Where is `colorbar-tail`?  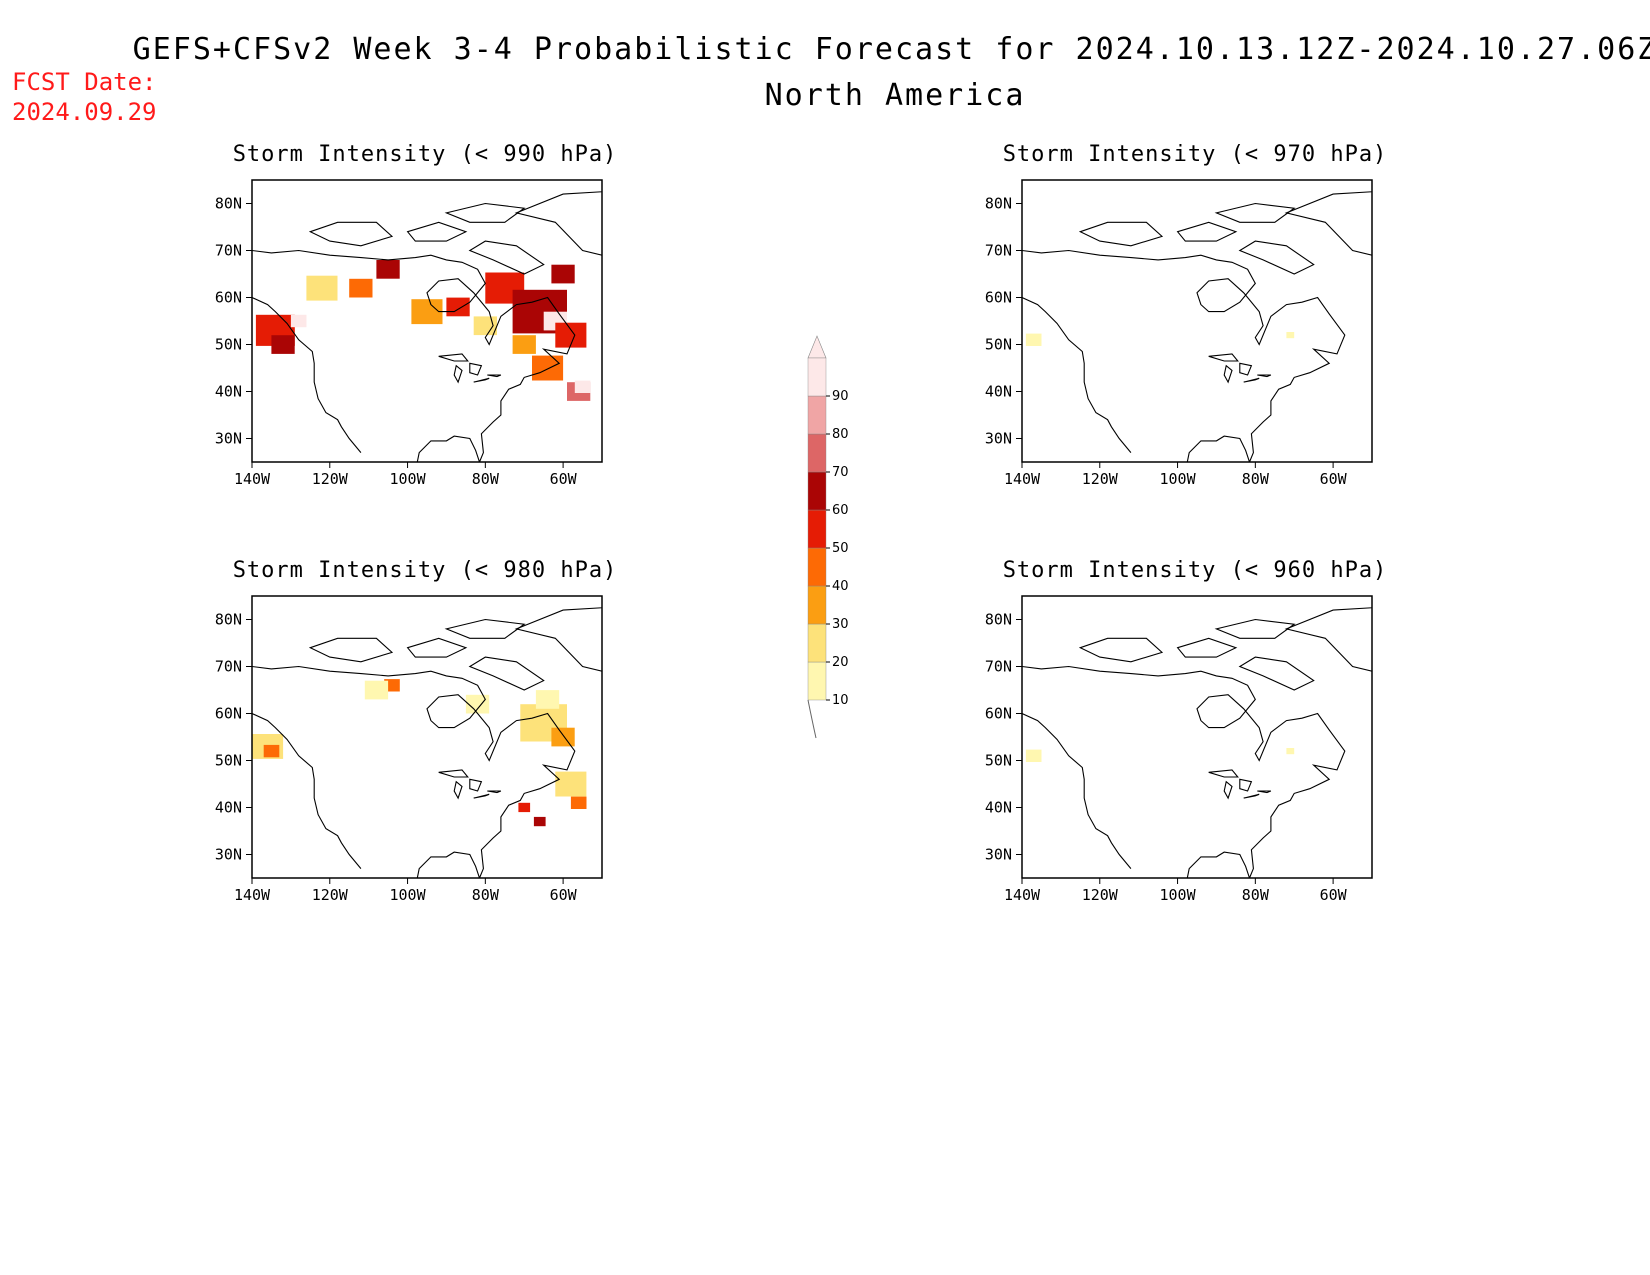 colorbar-tail is located at coordinates (812, 719).